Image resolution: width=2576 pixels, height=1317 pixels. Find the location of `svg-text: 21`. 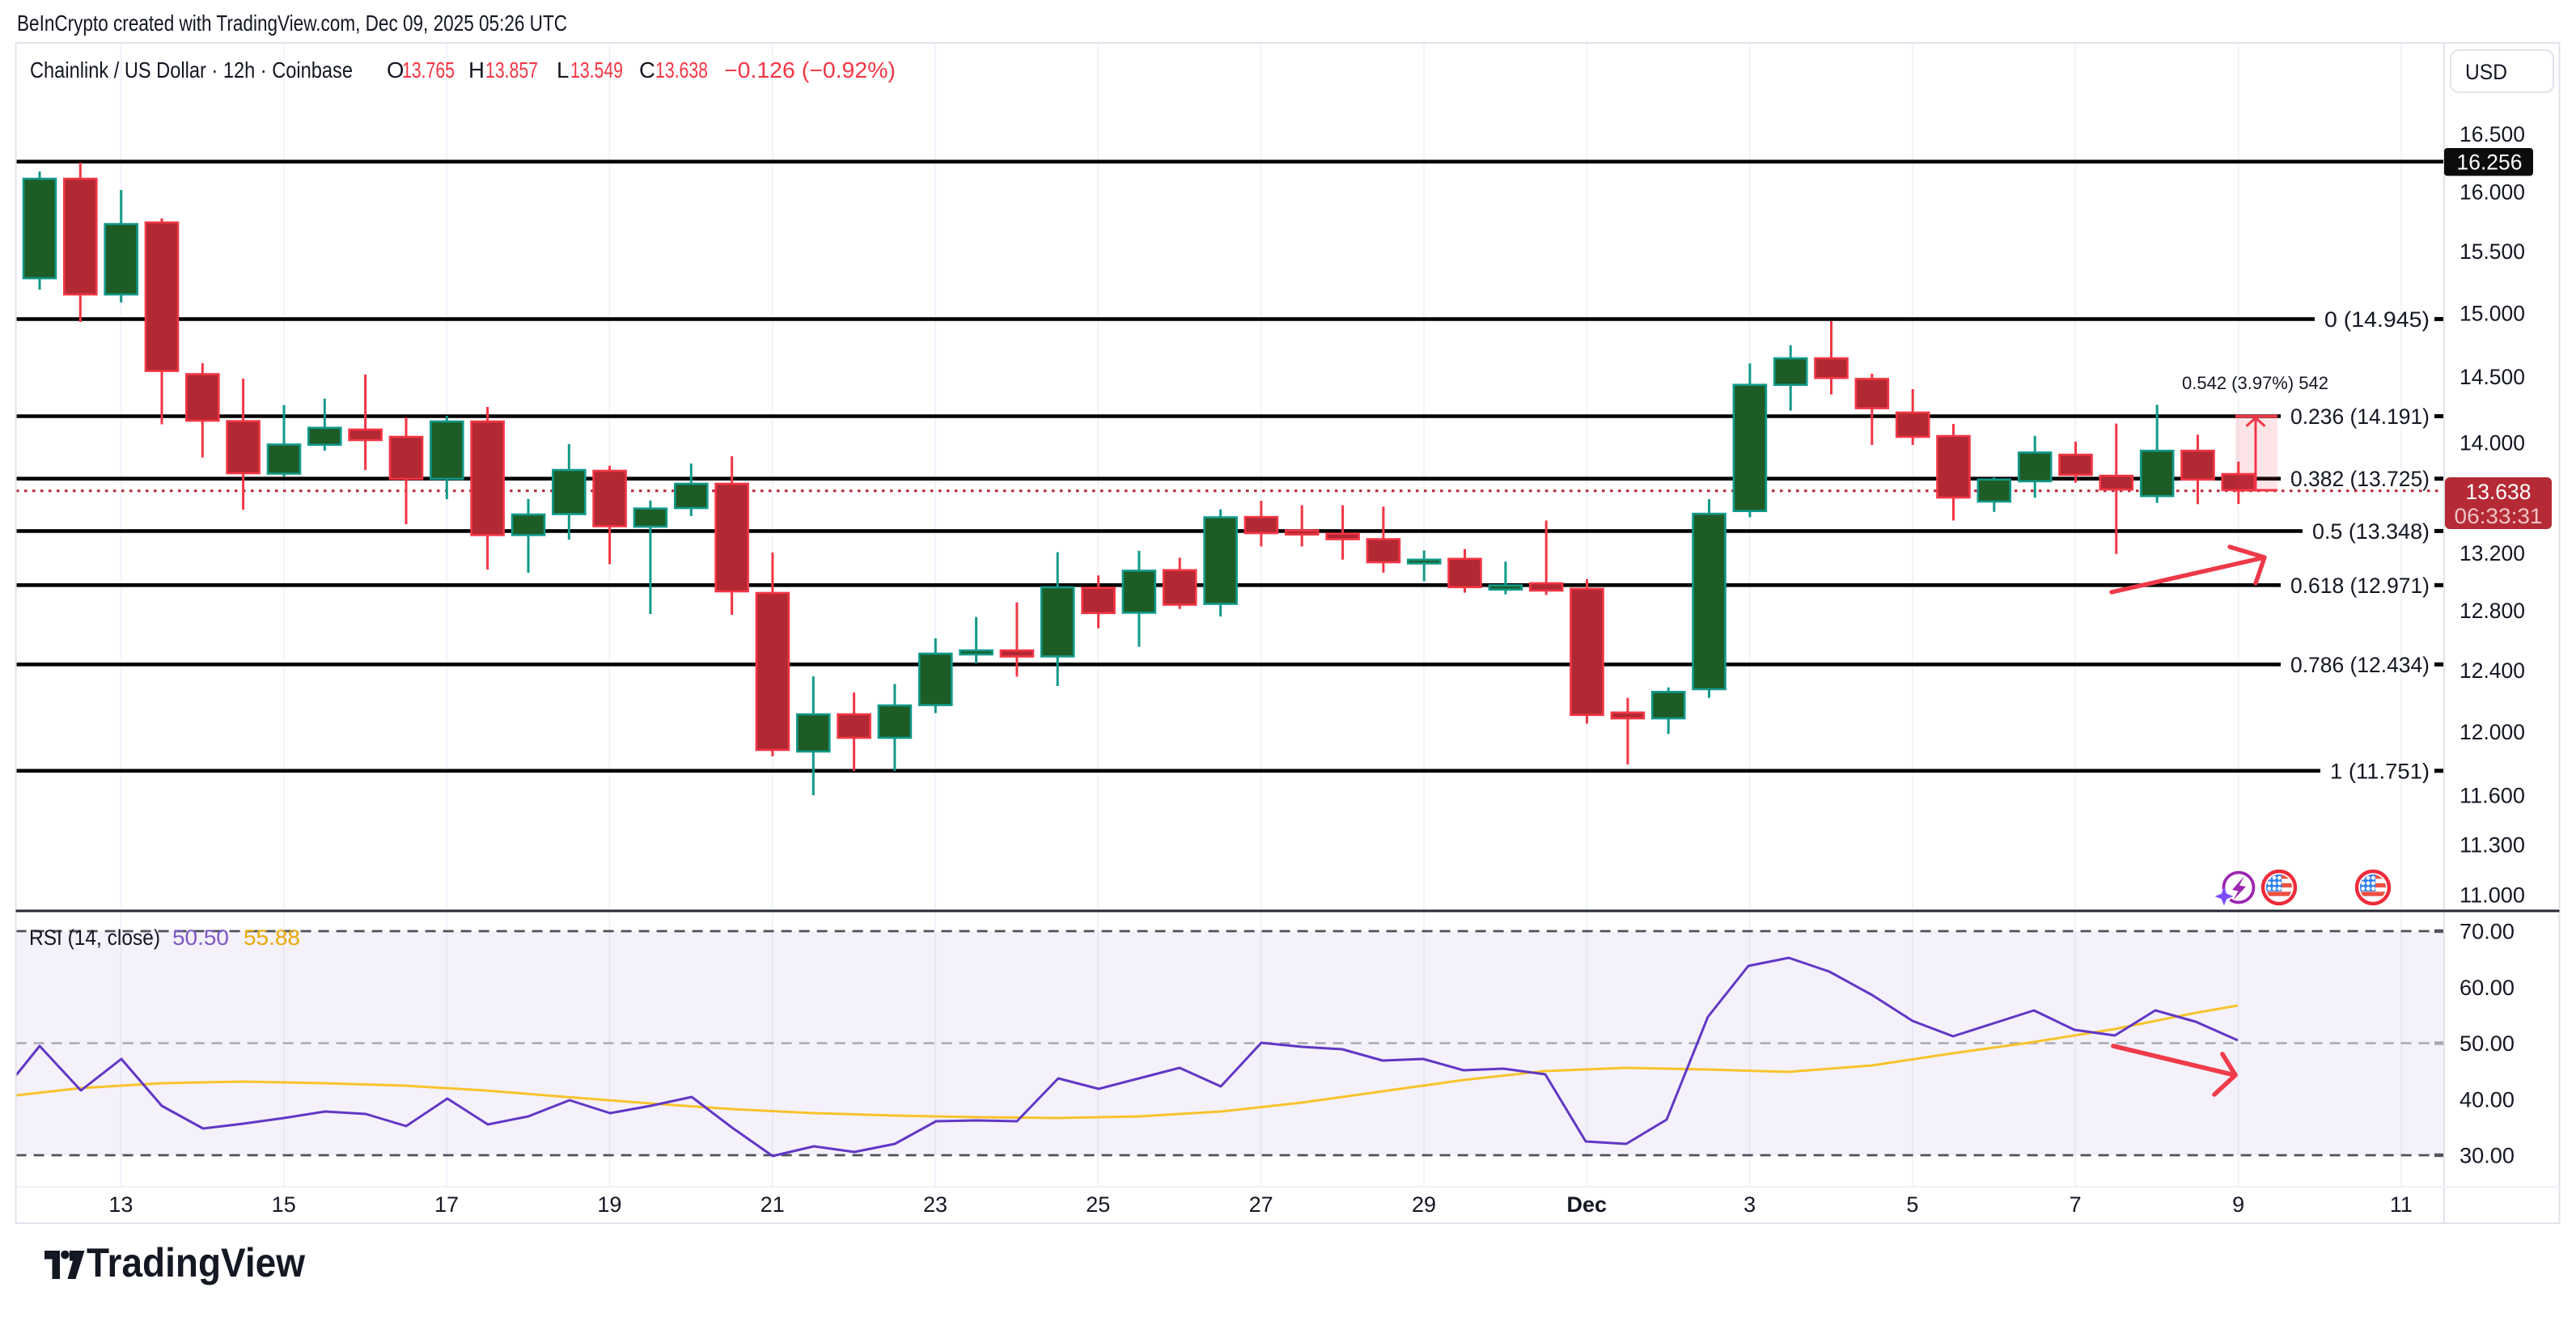

svg-text: 21 is located at coordinates (773, 1204).